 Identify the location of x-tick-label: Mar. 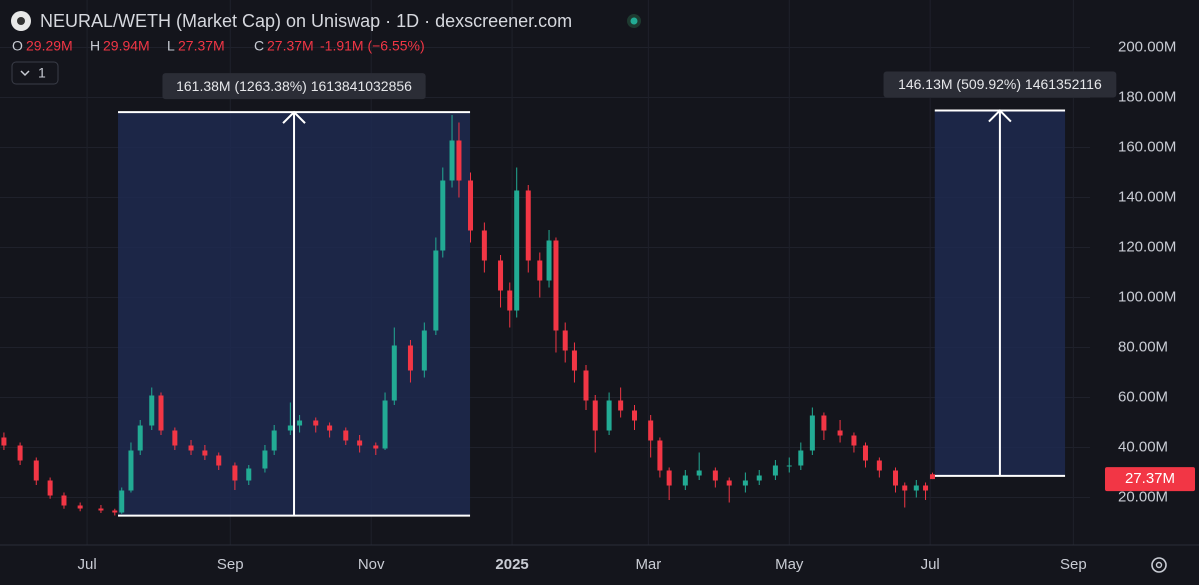
(648, 564).